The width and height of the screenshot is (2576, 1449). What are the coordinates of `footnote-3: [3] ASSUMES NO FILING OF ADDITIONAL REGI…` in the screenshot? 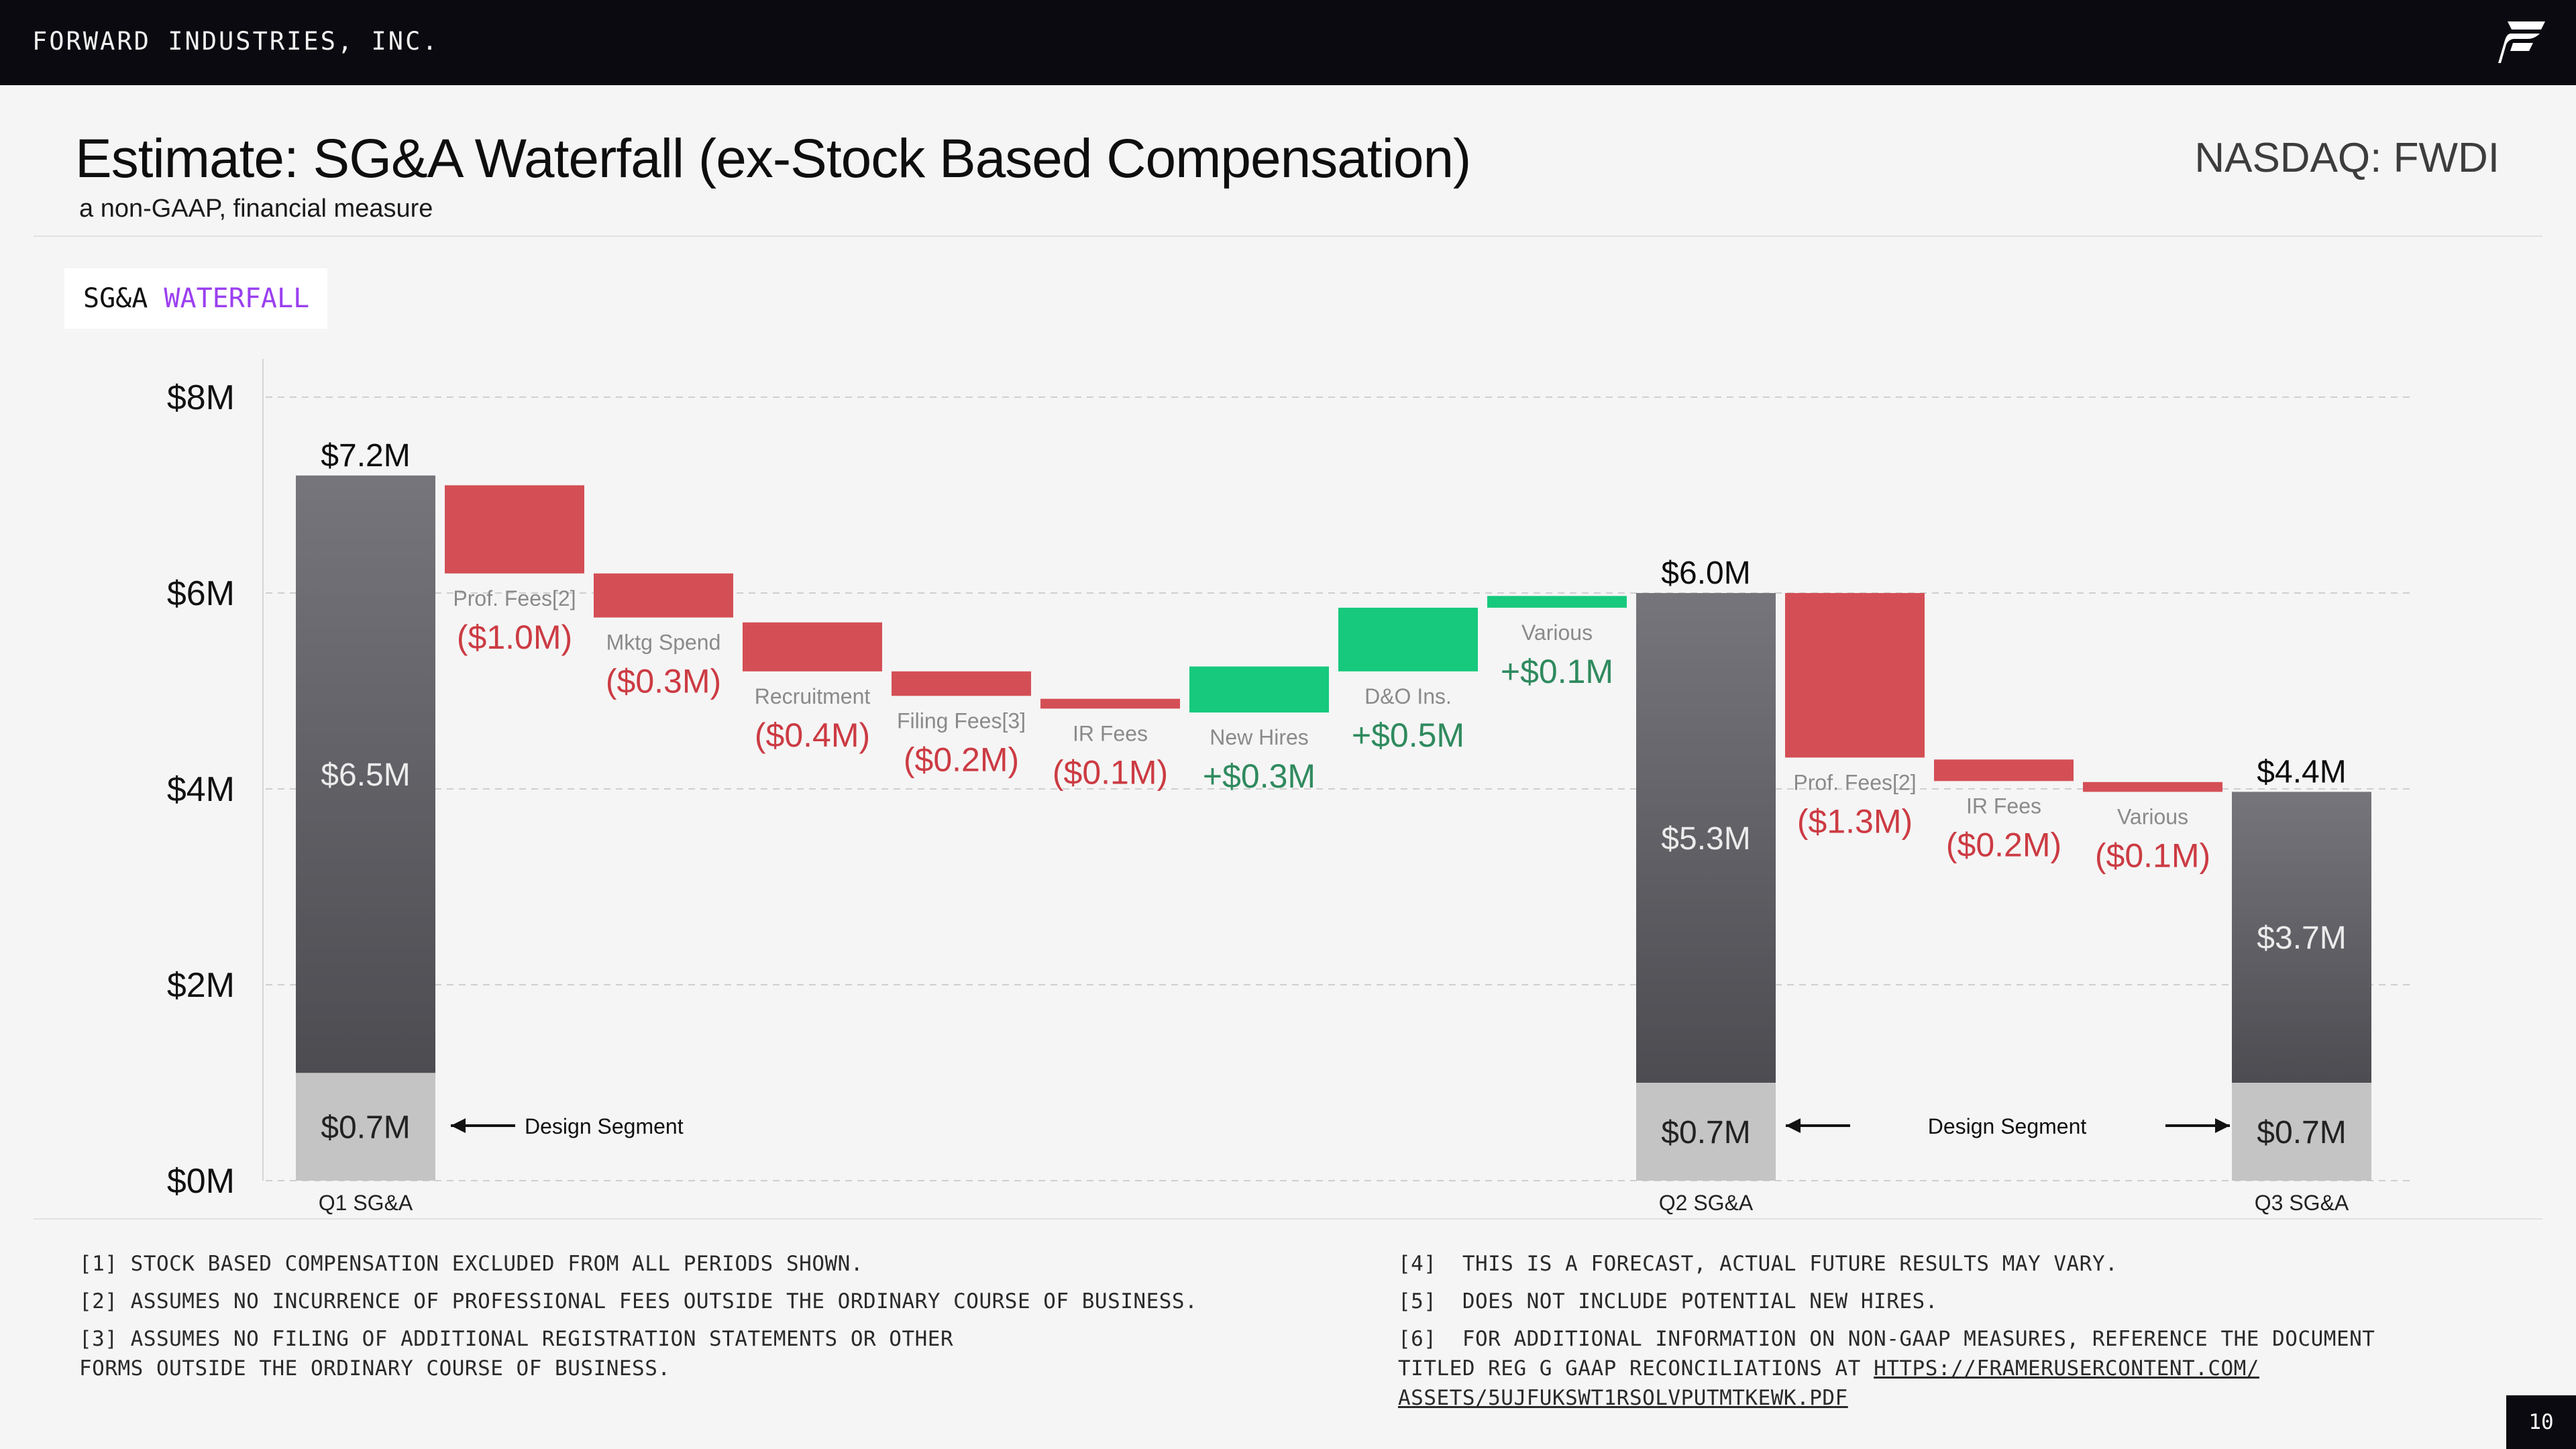 It's located at (516, 1339).